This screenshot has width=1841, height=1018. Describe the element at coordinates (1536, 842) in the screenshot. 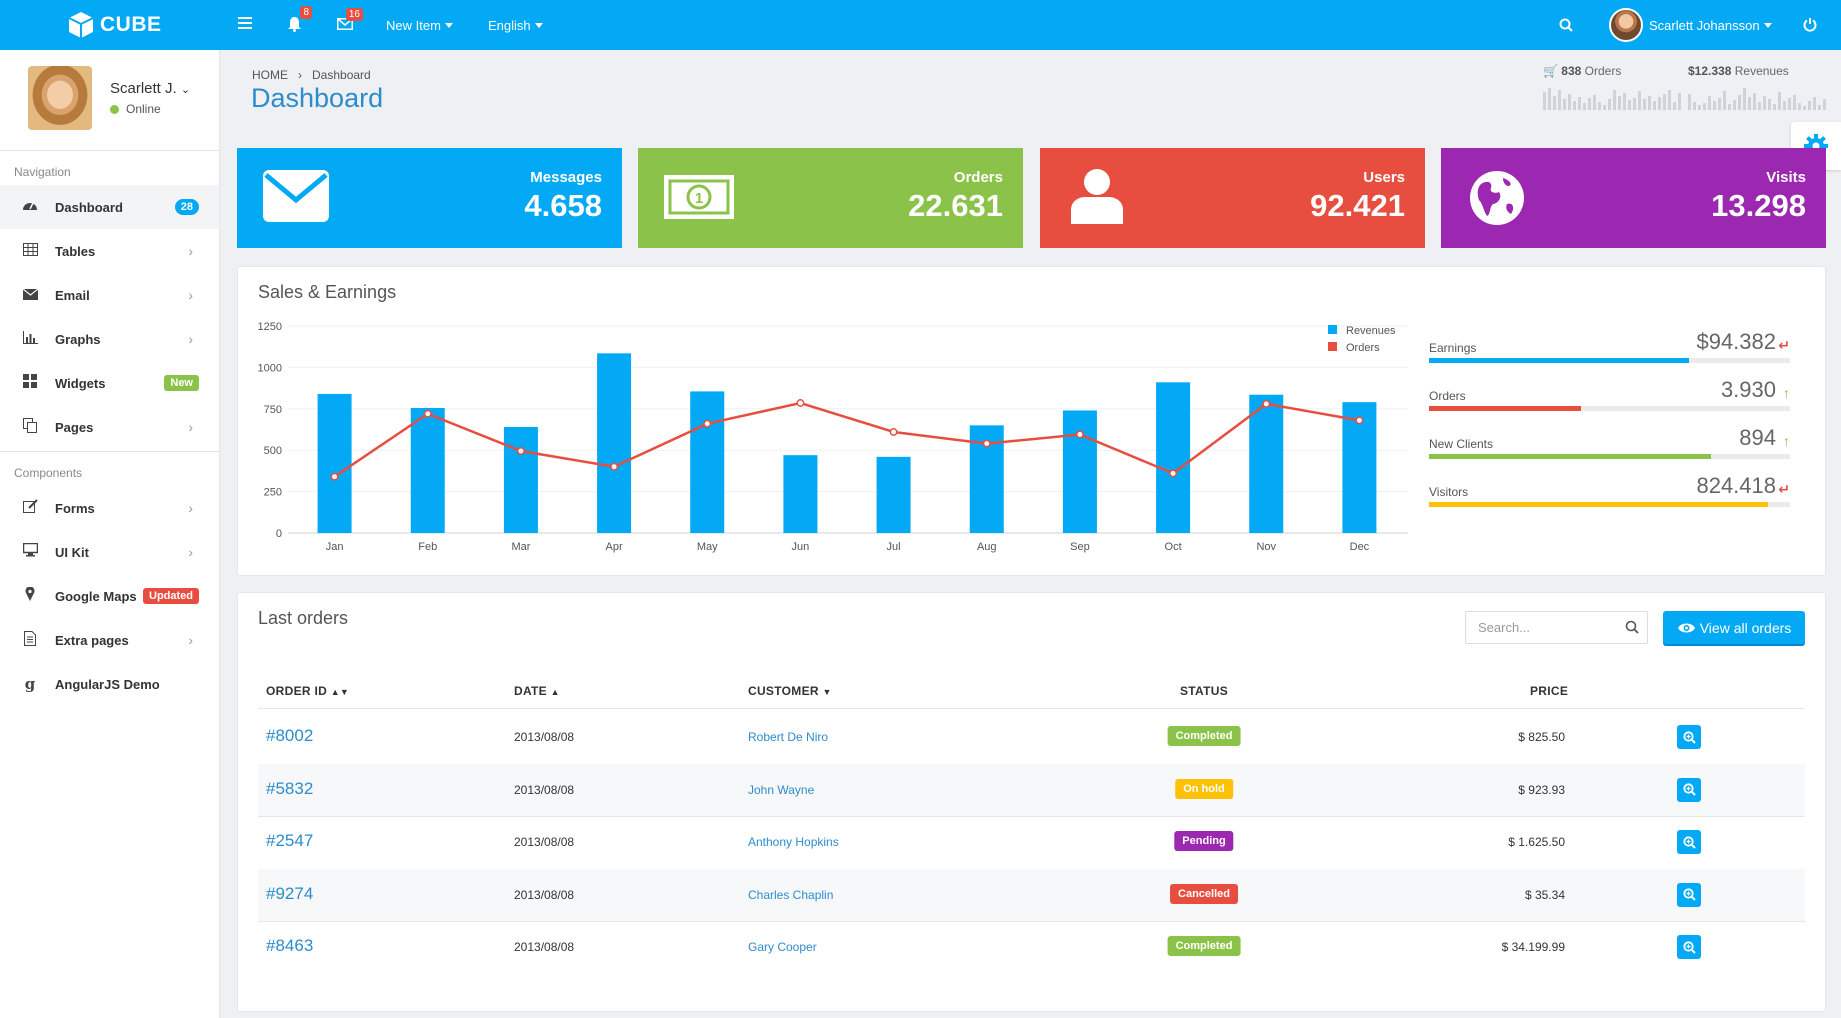

I see `order-price: $ 1.625.50` at that location.